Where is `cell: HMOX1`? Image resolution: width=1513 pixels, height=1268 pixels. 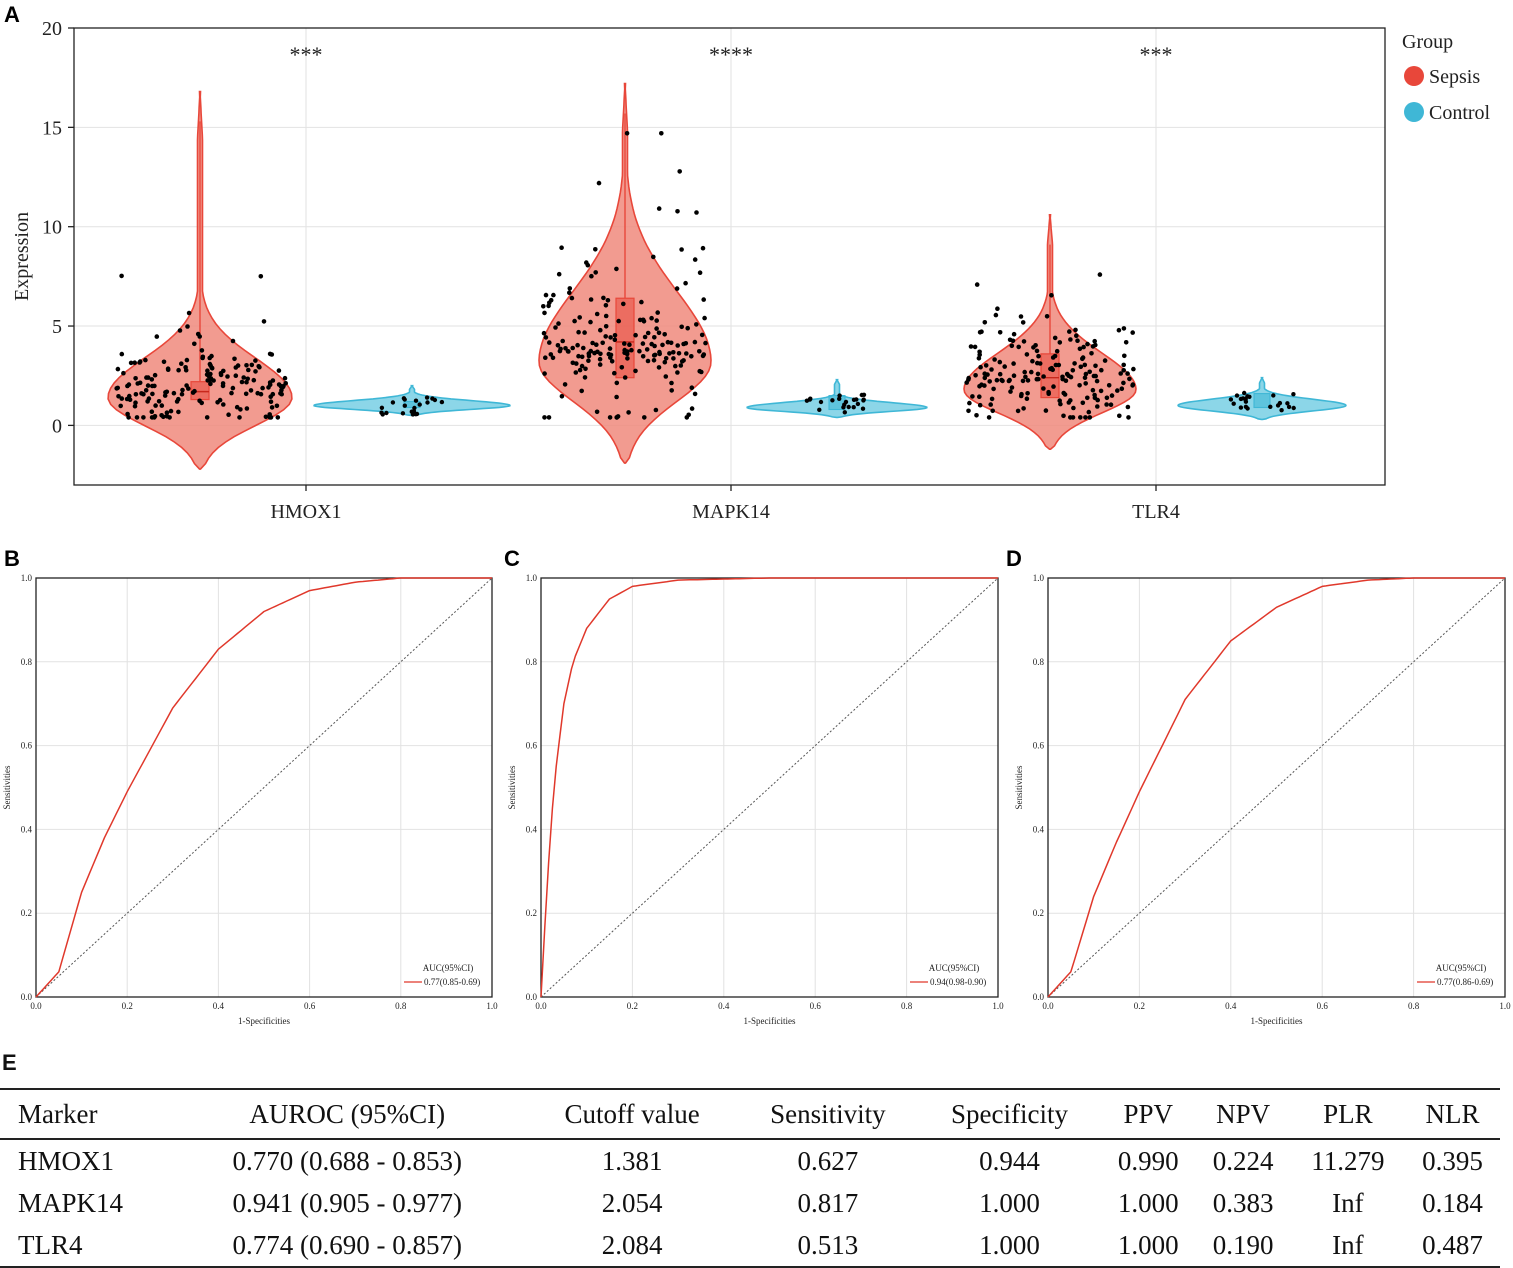
cell: HMOX1 is located at coordinates (66, 1160).